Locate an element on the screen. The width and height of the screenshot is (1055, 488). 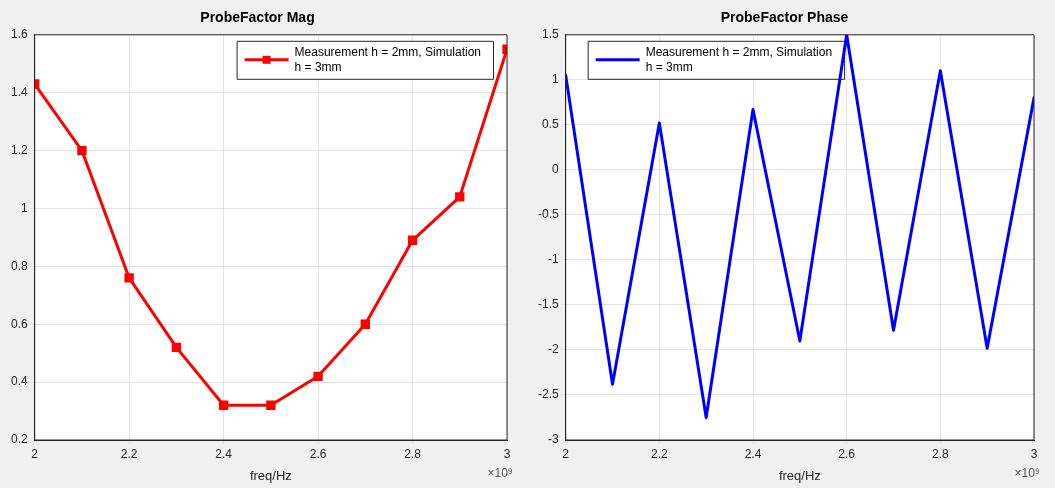
y-tick-label: 0.2 is located at coordinates (19, 439).